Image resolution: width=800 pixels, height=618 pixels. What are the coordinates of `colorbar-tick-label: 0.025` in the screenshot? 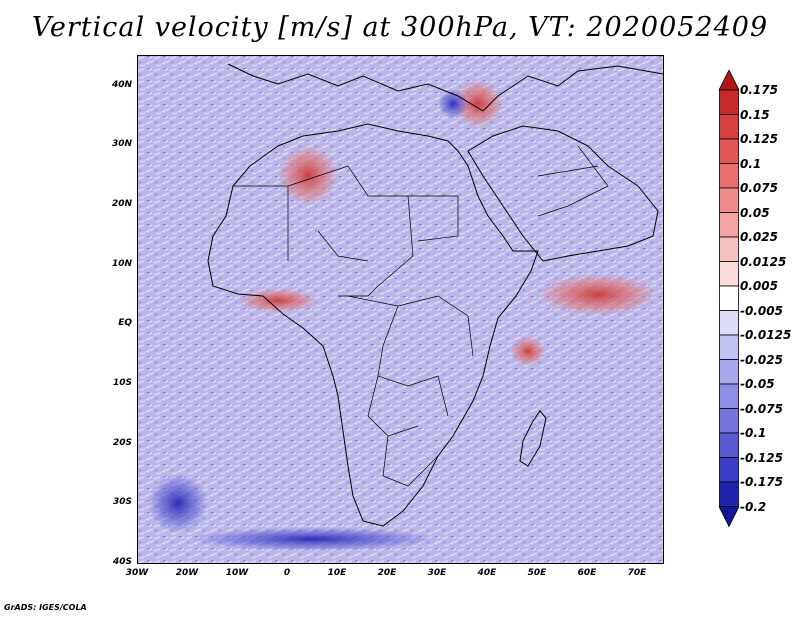 It's located at (759, 237).